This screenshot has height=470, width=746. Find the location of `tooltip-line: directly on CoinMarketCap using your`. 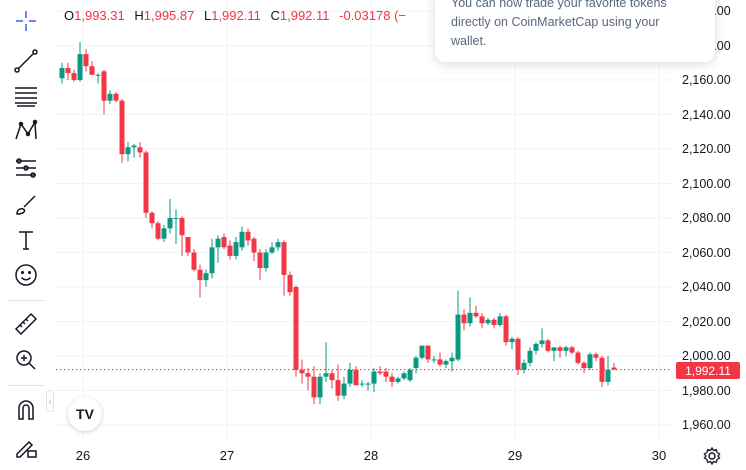

tooltip-line: directly on CoinMarketCap using your is located at coordinates (555, 22).